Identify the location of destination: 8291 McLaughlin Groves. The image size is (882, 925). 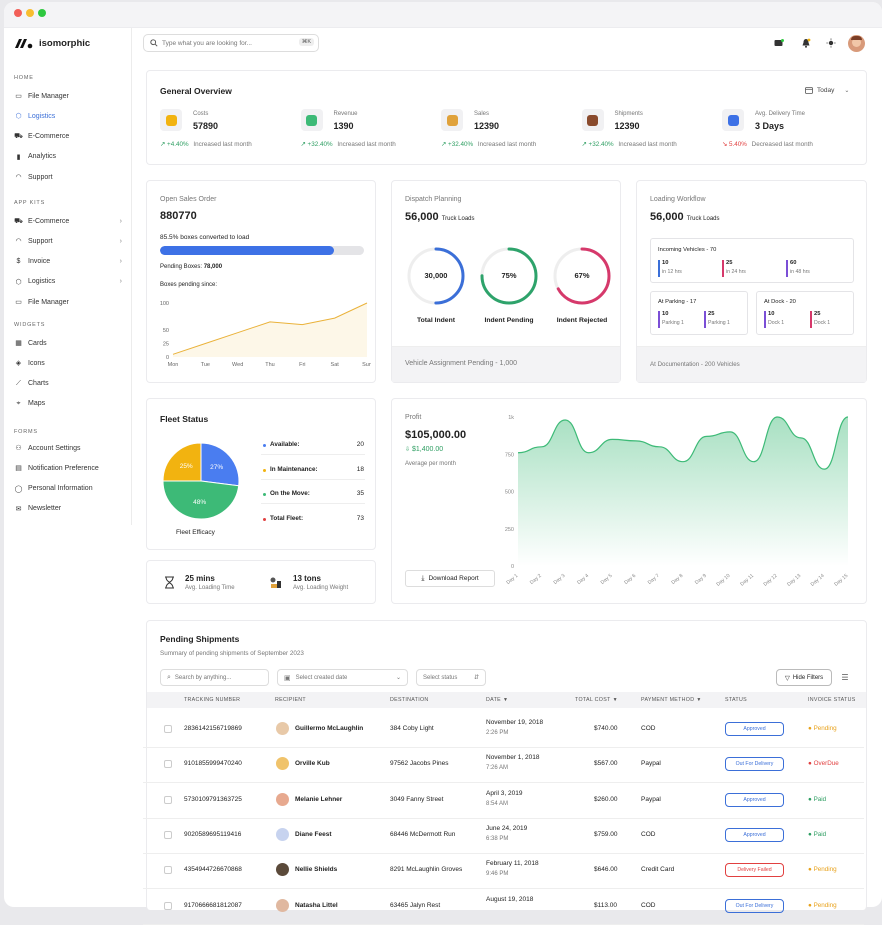
(426, 870).